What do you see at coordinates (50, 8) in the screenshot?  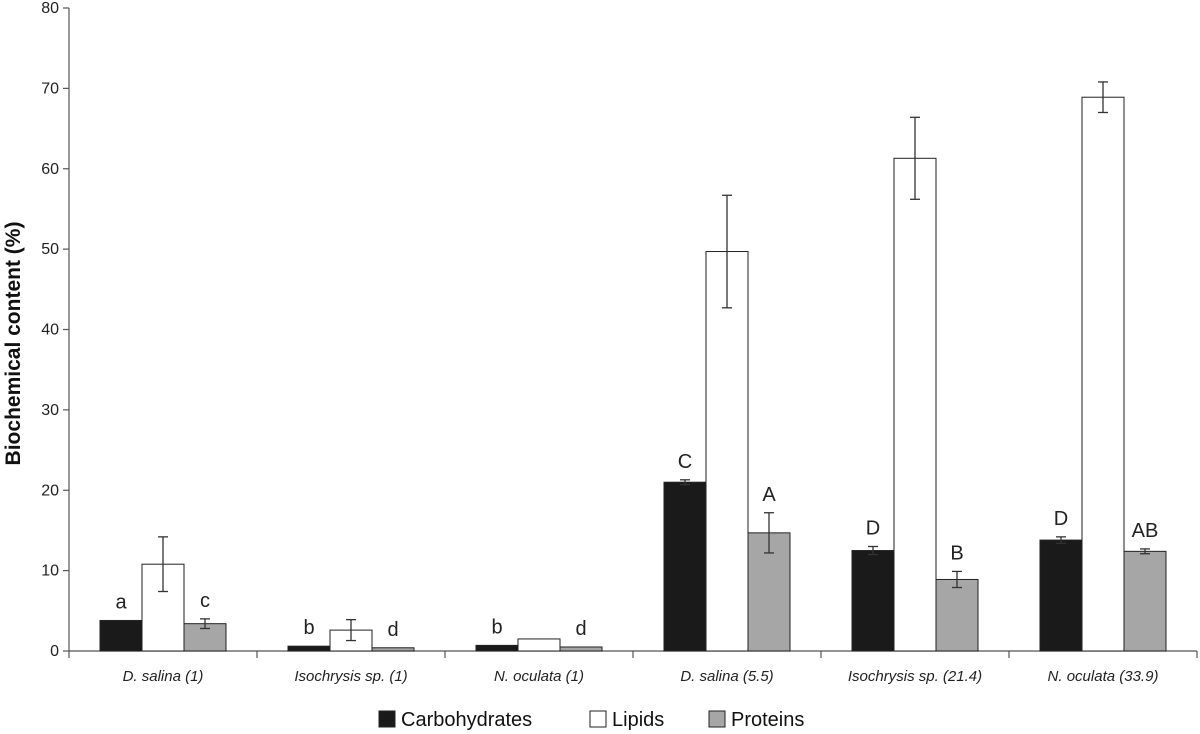 I see `y-tick-label: 80` at bounding box center [50, 8].